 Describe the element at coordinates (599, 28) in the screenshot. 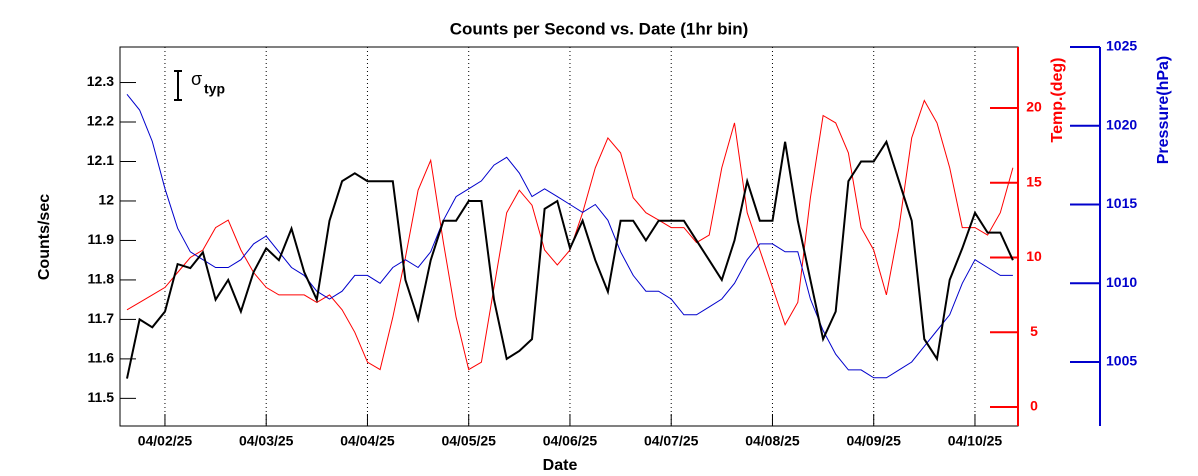

I see `chart-title: Counts per Second vs. Date (1hr bin)` at that location.